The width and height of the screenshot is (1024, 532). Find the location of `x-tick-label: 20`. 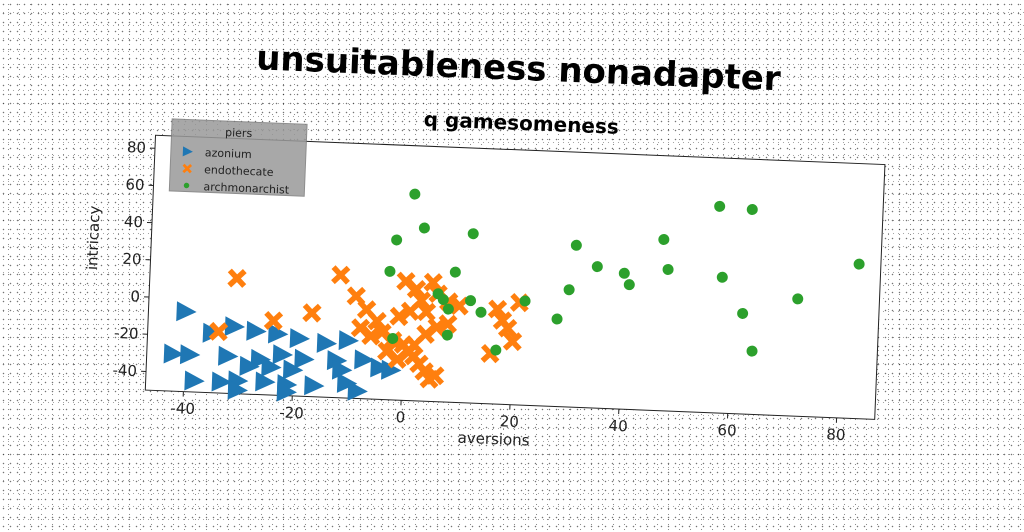

x-tick-label: 20 is located at coordinates (509, 421).